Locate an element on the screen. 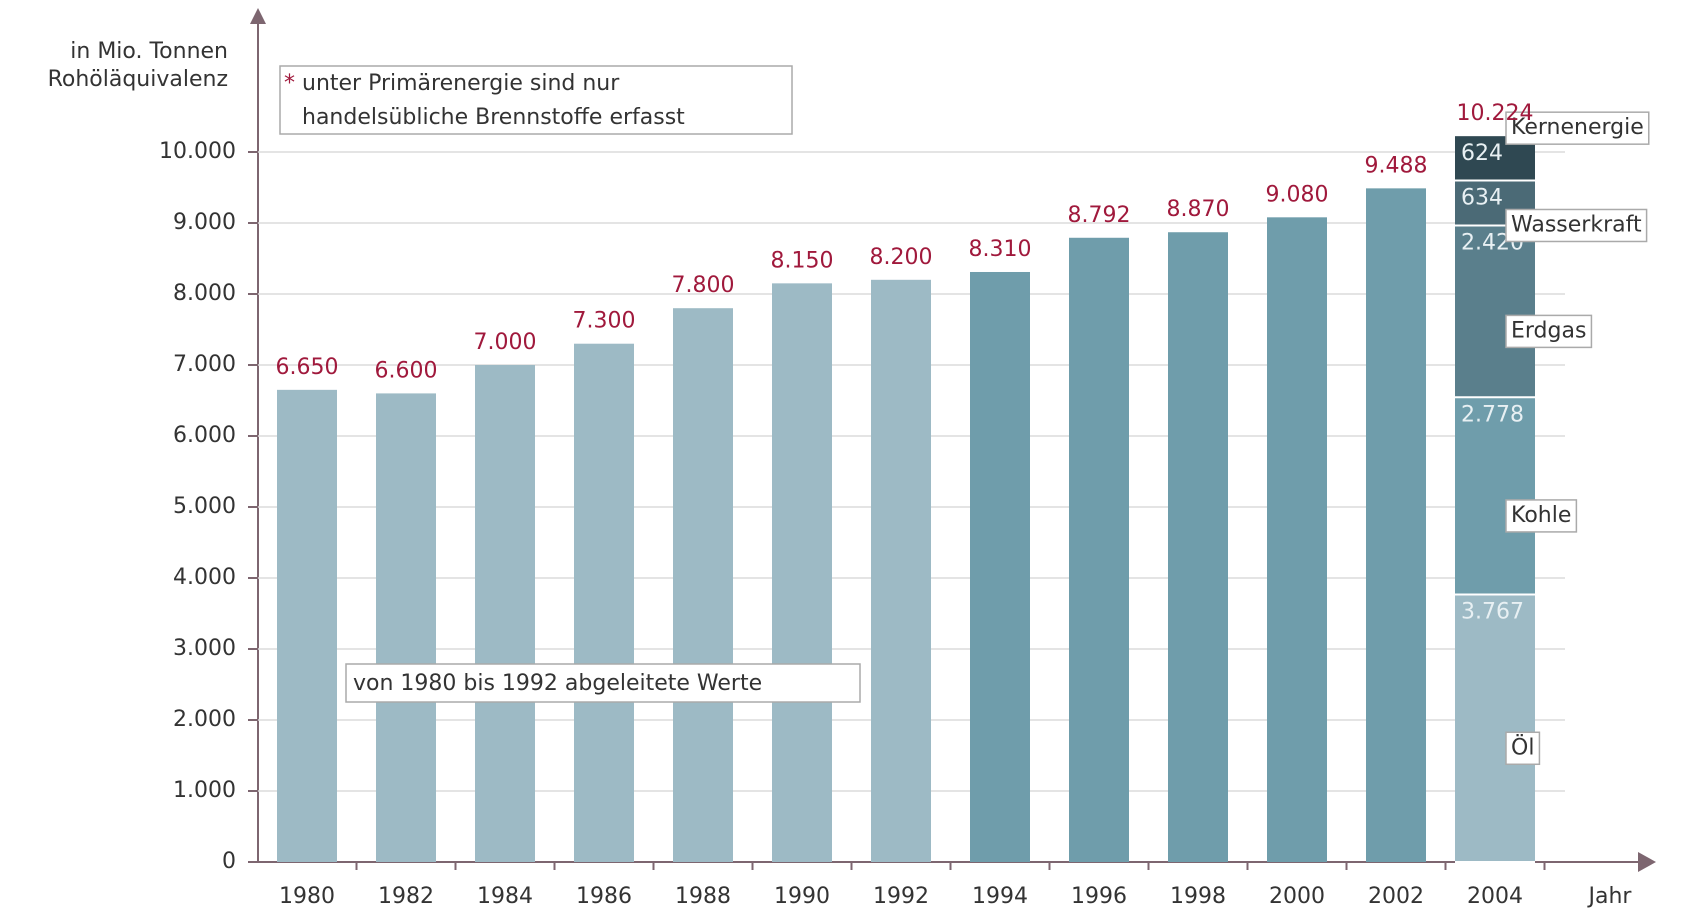  y-axis-arrow is located at coordinates (258, 16).